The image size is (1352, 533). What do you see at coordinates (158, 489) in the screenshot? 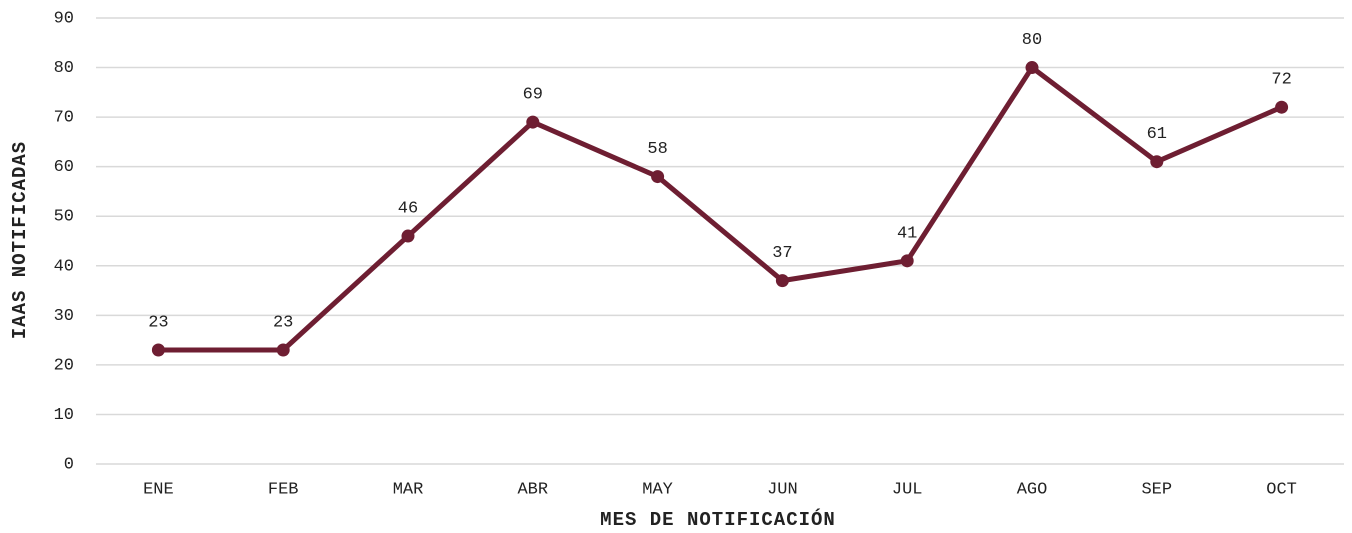
I see `x-tick-label: ENE` at bounding box center [158, 489].